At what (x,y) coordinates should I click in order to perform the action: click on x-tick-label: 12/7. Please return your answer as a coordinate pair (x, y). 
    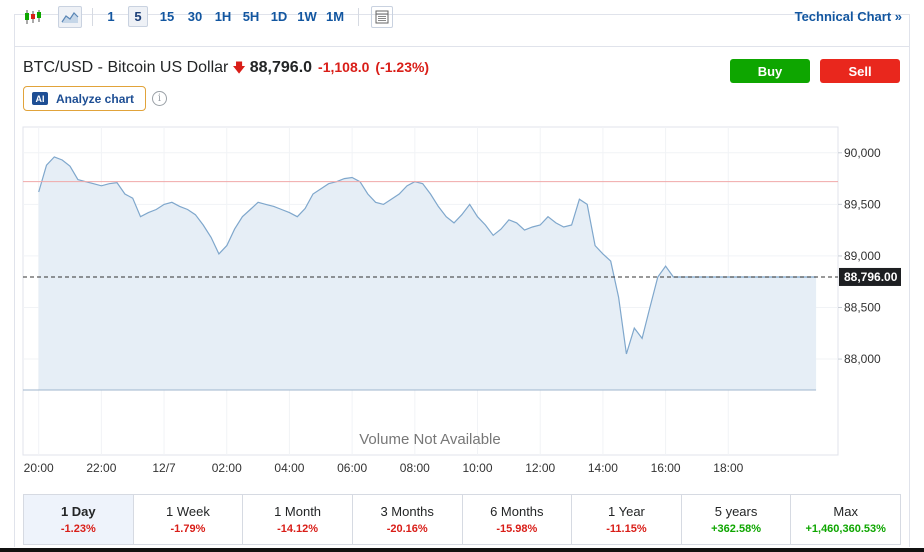
    Looking at the image, I should click on (164, 468).